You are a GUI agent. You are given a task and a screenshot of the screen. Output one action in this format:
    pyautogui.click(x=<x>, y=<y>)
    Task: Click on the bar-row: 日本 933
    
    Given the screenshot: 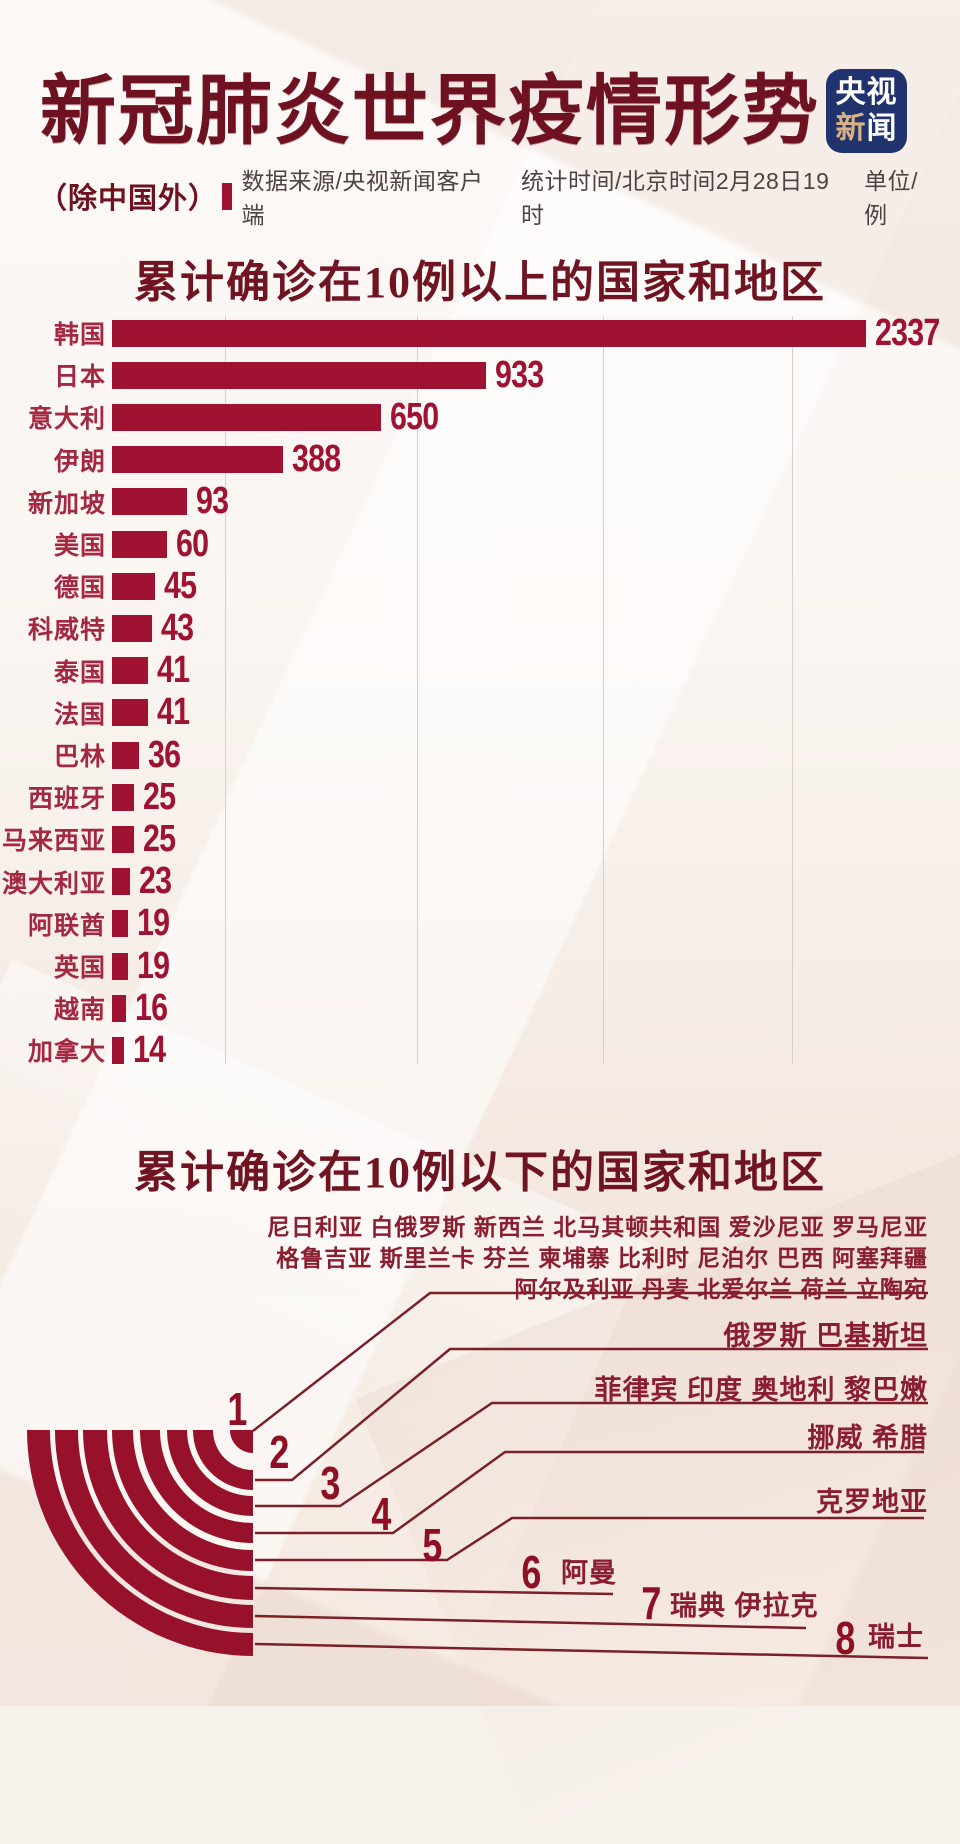 What is the action you would take?
    pyautogui.click(x=480, y=375)
    